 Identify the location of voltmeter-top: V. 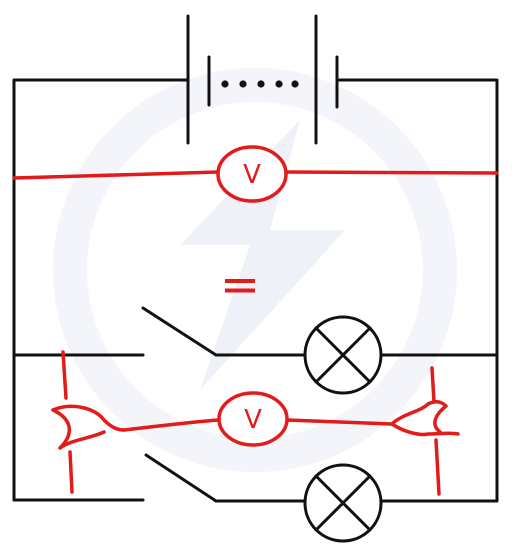
(252, 174).